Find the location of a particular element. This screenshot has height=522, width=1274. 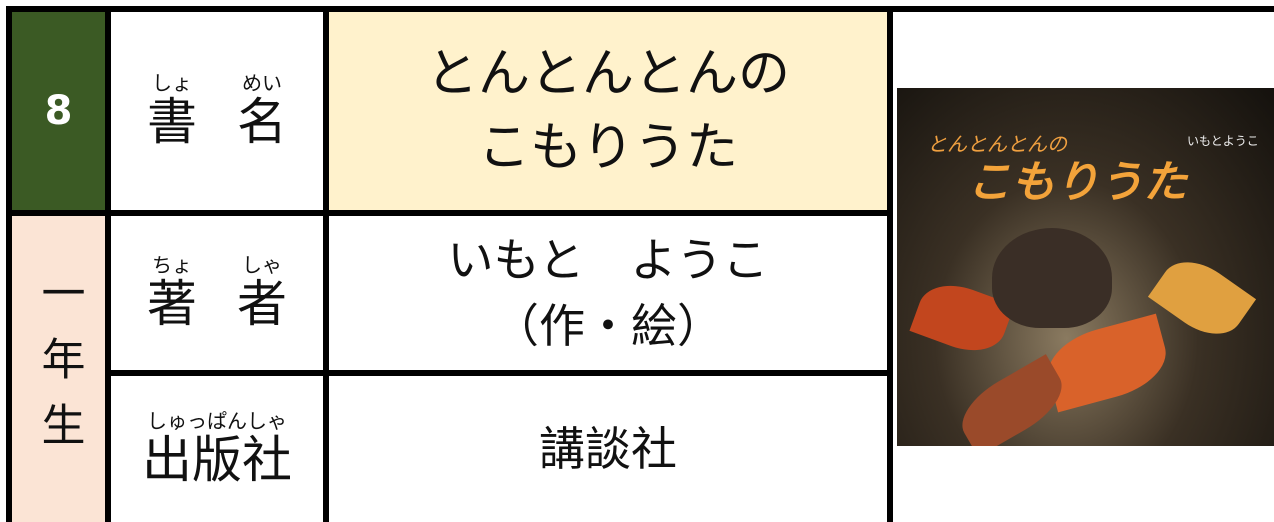

label: ちょ著しゃ者 is located at coordinates (217, 293).